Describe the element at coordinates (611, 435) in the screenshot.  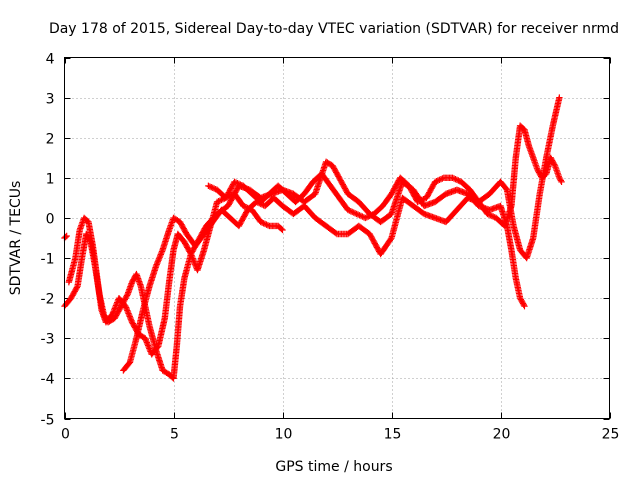
I see `x-tick-label: 25` at that location.